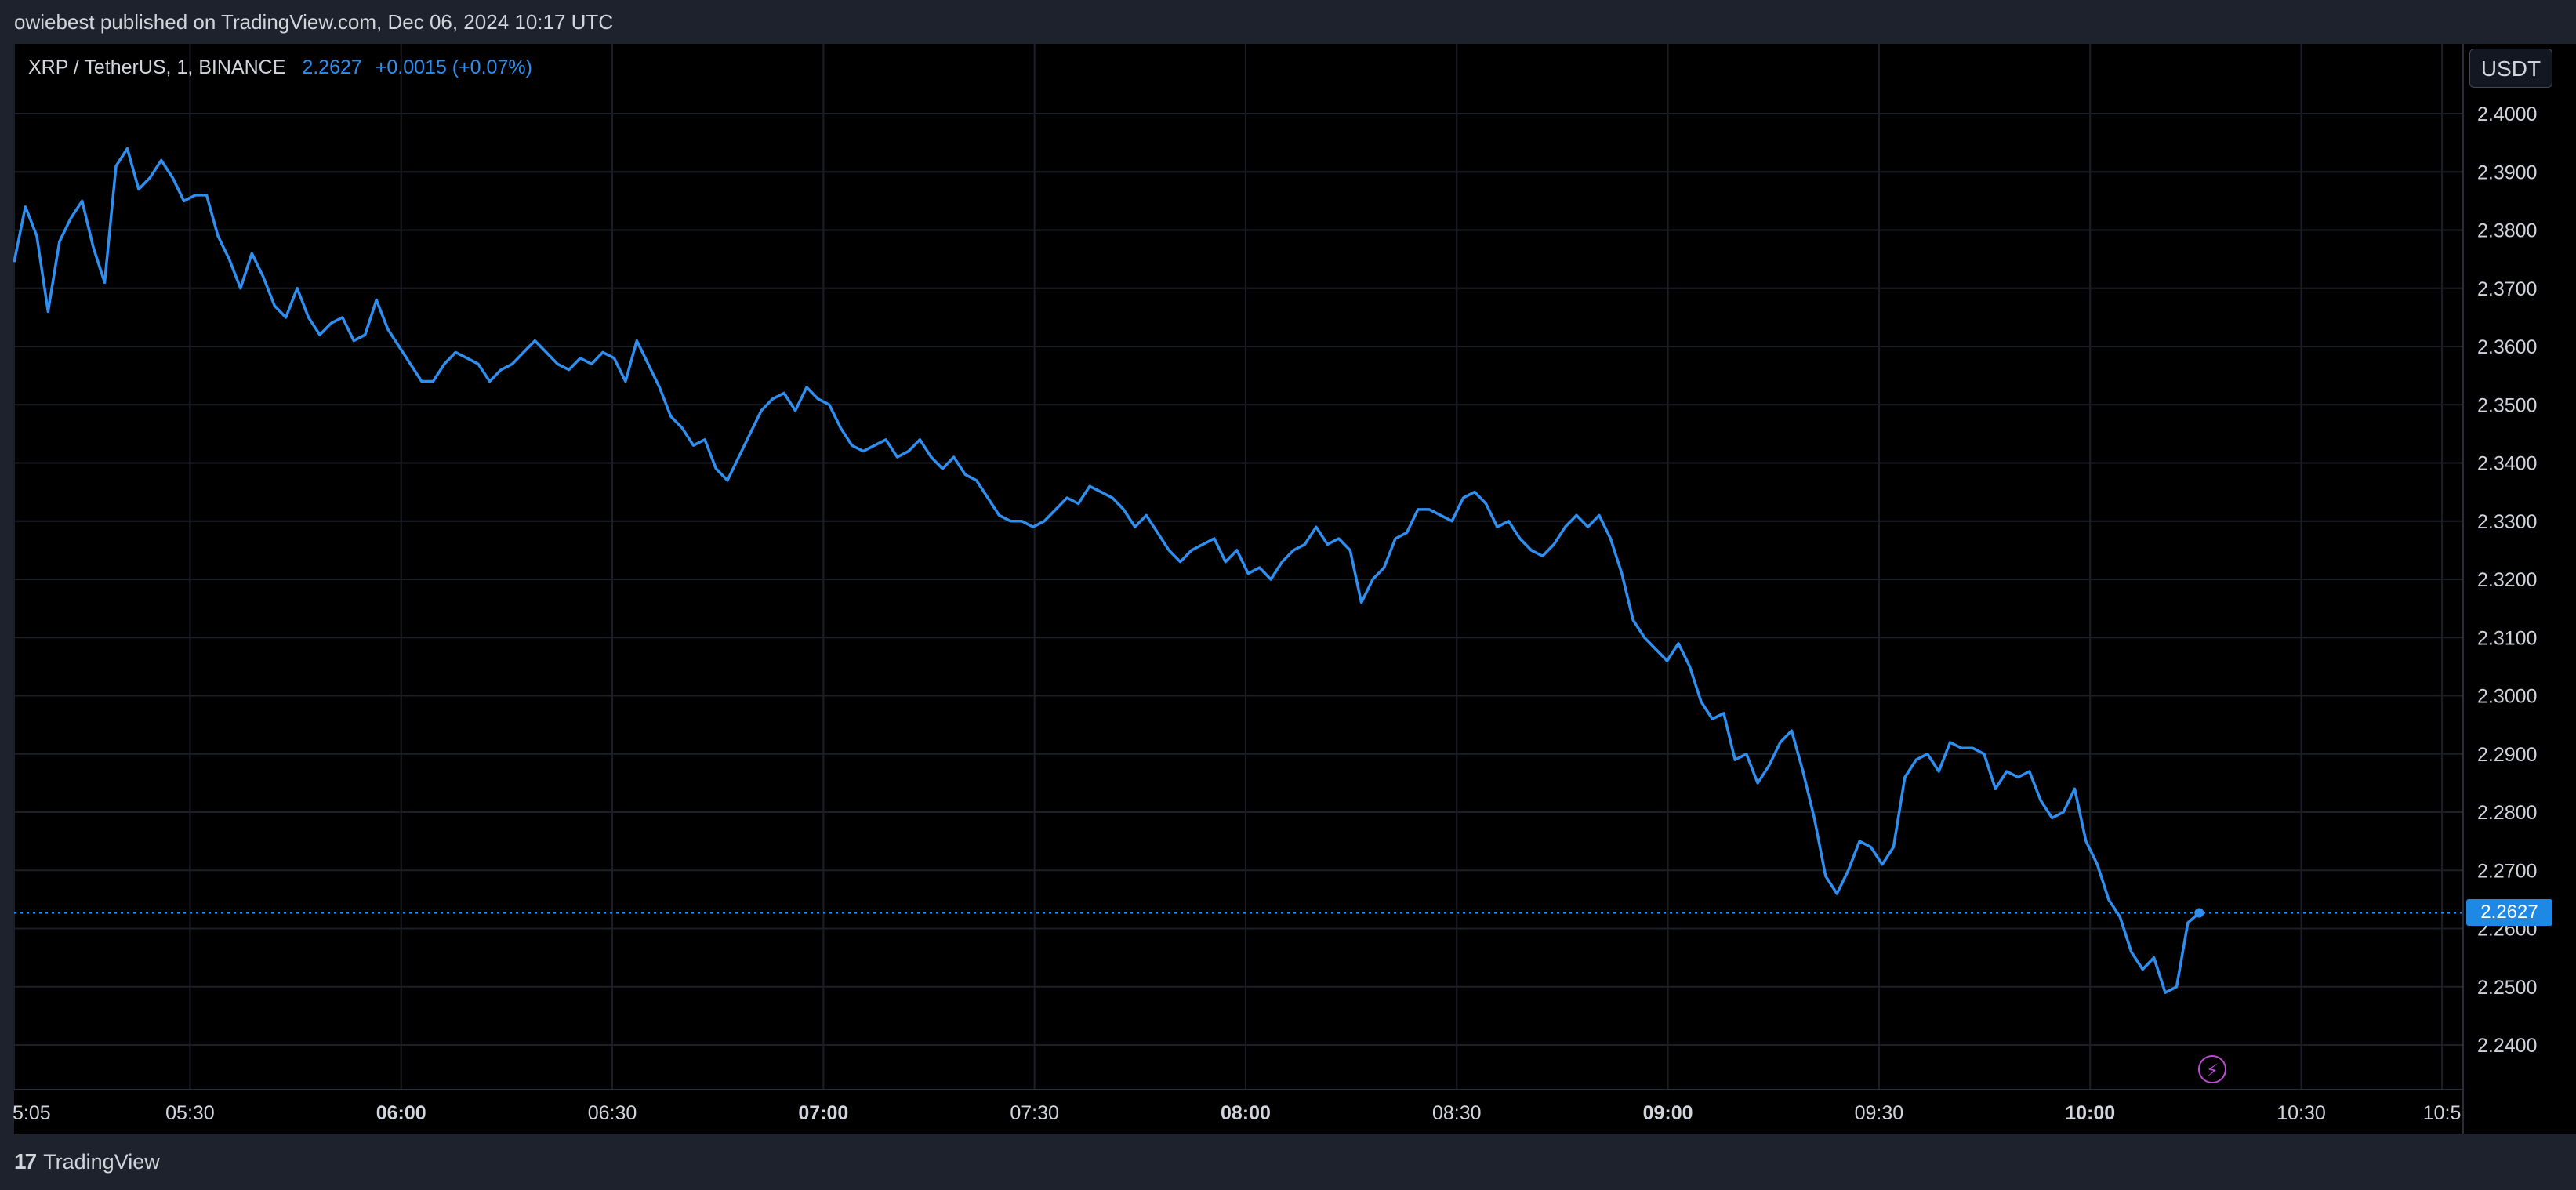 The width and height of the screenshot is (2576, 1190). Describe the element at coordinates (157, 67) in the screenshot. I see `symbol-title: XRP / TetherUS, 1, BINANCE` at that location.